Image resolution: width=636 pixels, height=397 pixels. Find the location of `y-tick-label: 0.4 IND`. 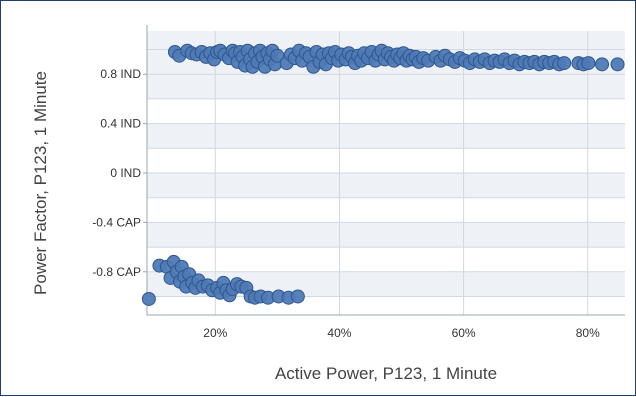

y-tick-label: 0.4 IND is located at coordinates (120, 124).